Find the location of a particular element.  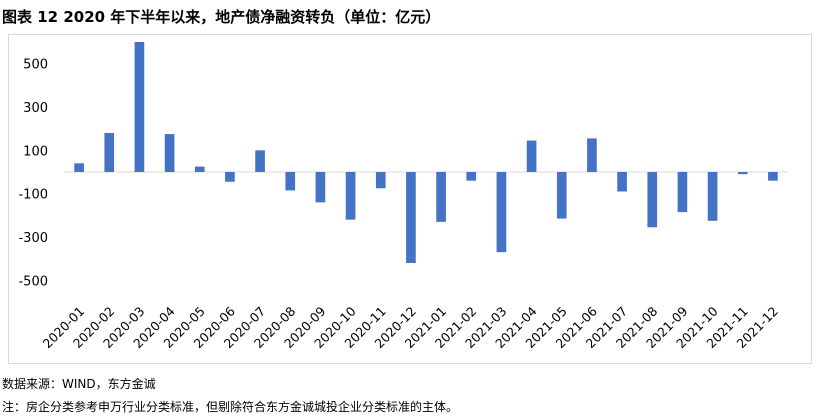

y-axis-ticks: -500 -300 -100 100 300 500 is located at coordinates (33, 174).